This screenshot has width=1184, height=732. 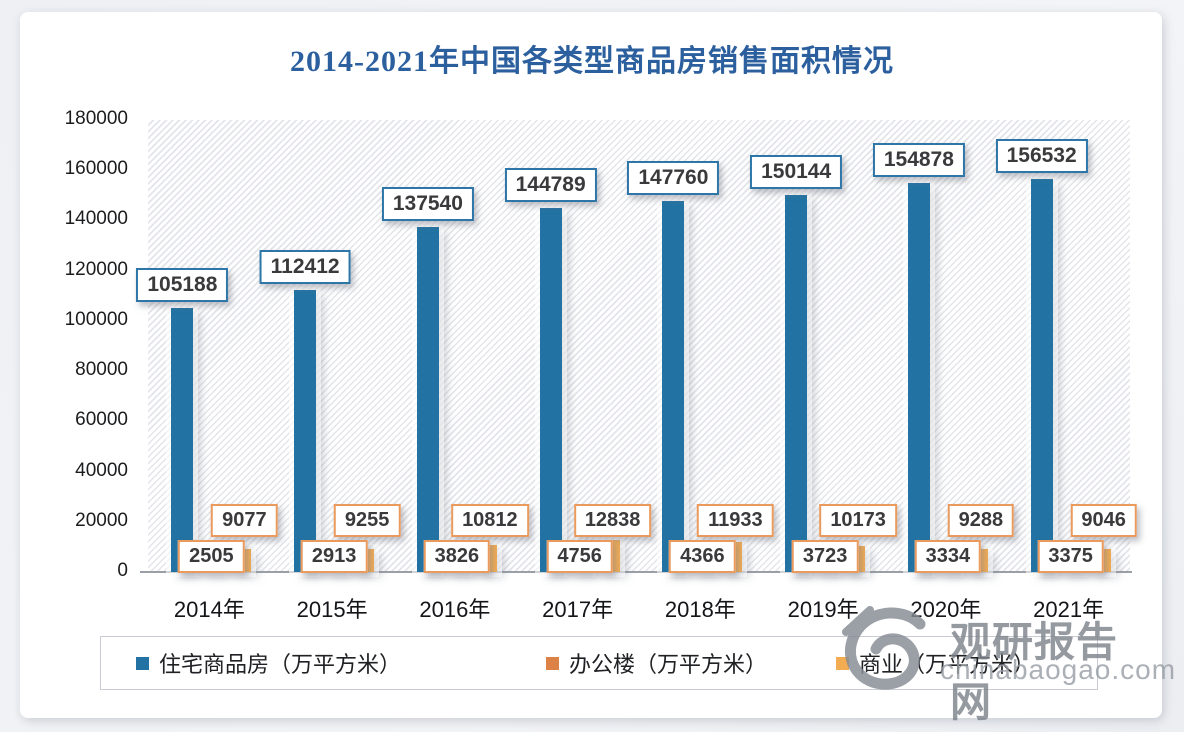 I want to click on value-label-office: 3334, so click(x=948, y=556).